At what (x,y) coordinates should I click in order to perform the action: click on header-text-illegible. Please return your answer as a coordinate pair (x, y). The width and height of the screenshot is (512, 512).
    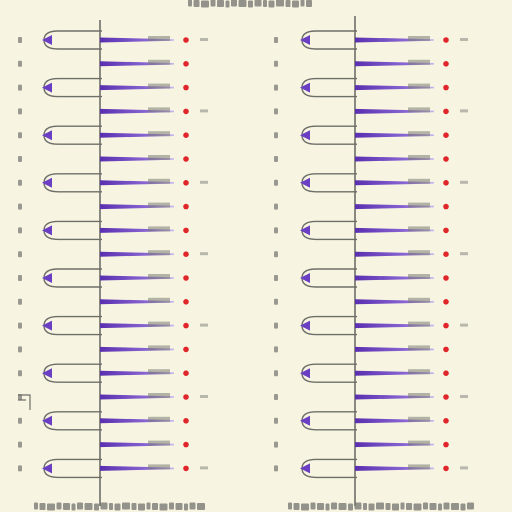
    Looking at the image, I should click on (250, 4).